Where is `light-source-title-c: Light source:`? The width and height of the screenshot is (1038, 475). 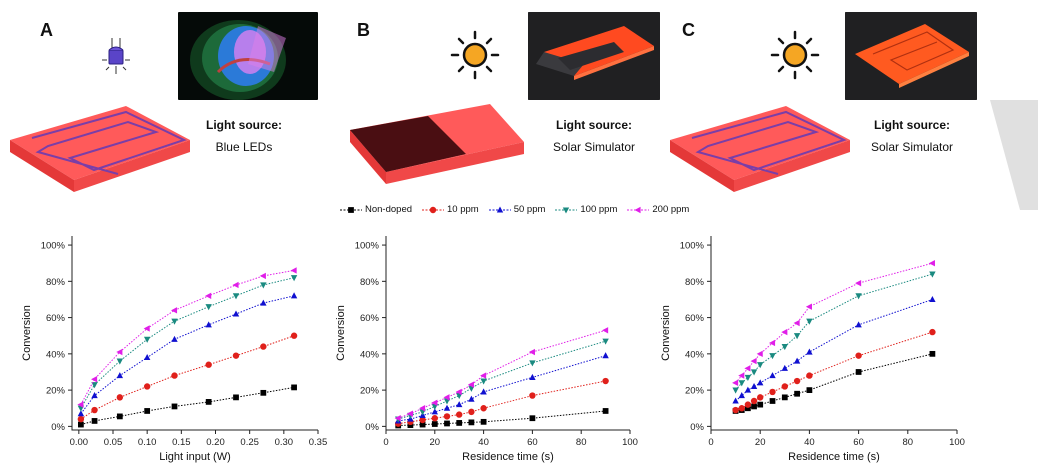 light-source-title-c: Light source: is located at coordinates (911, 125).